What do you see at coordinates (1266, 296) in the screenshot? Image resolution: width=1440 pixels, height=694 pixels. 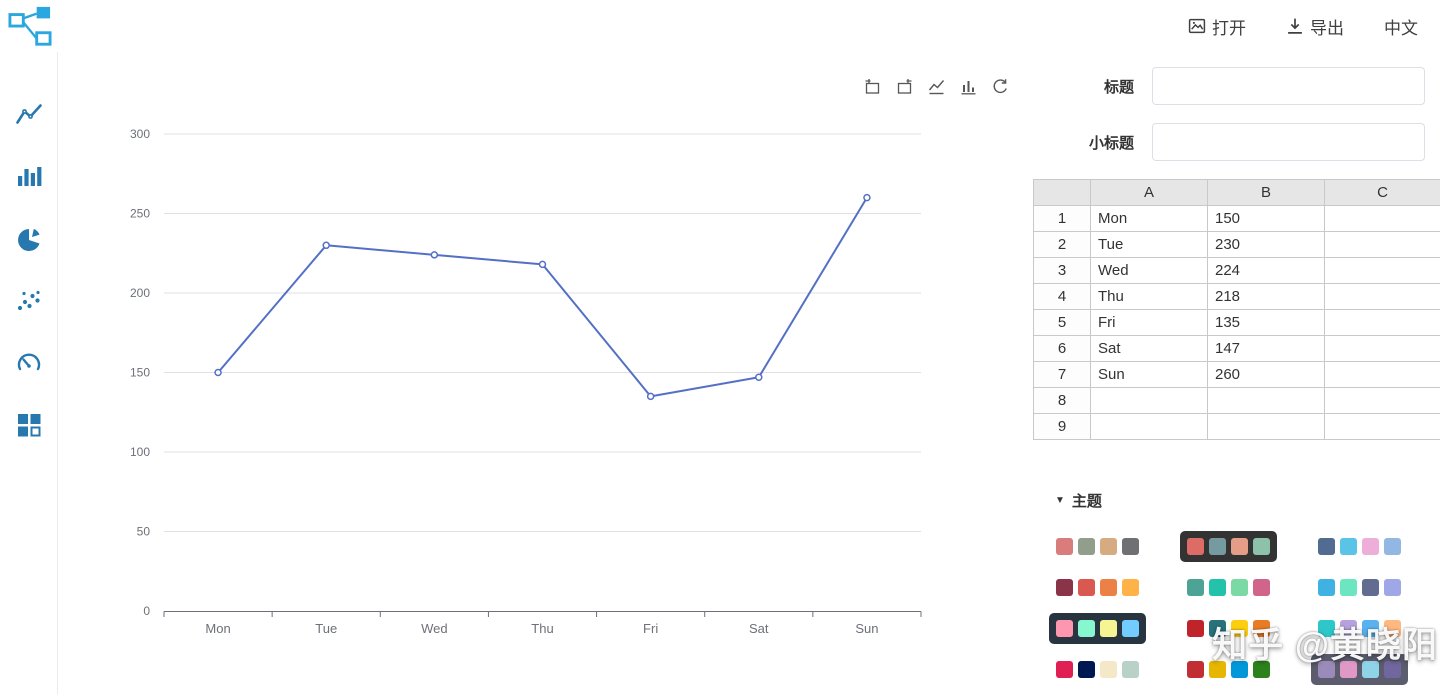 I see `cell-b: 218` at bounding box center [1266, 296].